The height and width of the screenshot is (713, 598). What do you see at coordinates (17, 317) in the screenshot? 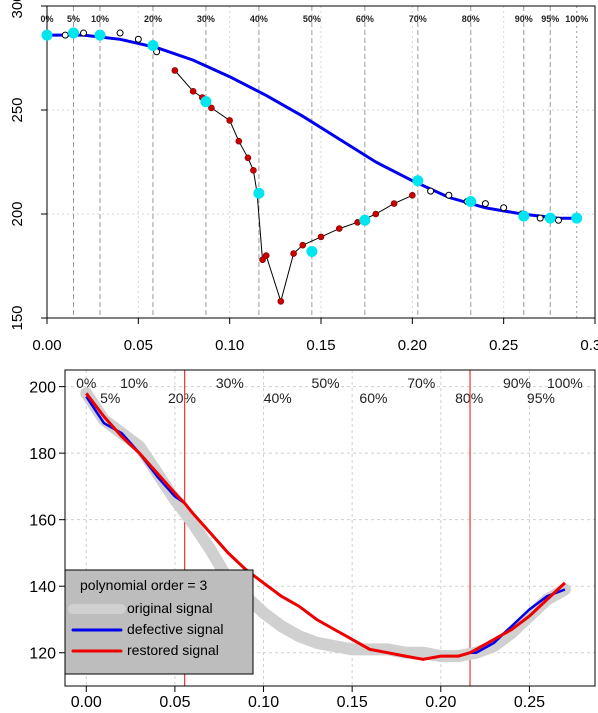
I see `y-tick-label: 150` at bounding box center [17, 317].